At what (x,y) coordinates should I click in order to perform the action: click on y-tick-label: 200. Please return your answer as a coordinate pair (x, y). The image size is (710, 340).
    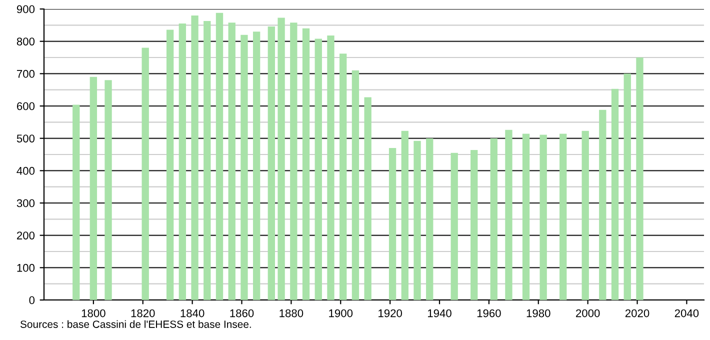
    Looking at the image, I should click on (25, 236).